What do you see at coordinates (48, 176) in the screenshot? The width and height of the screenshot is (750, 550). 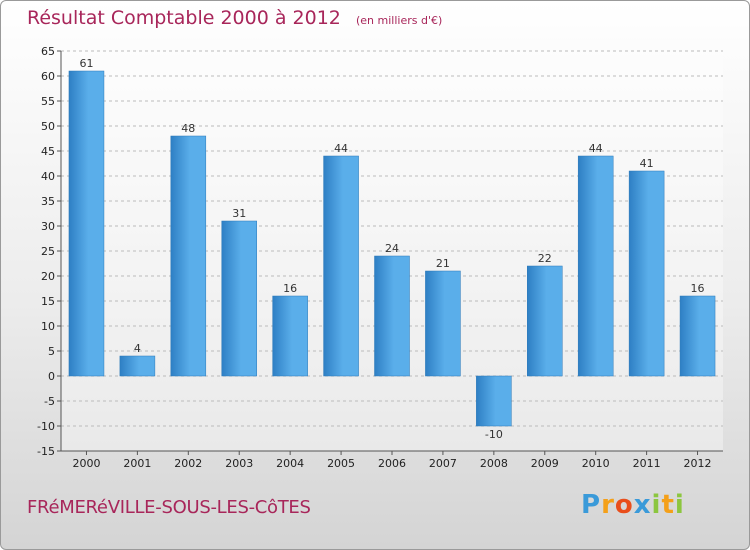 I see `y-tick-label: 40` at bounding box center [48, 176].